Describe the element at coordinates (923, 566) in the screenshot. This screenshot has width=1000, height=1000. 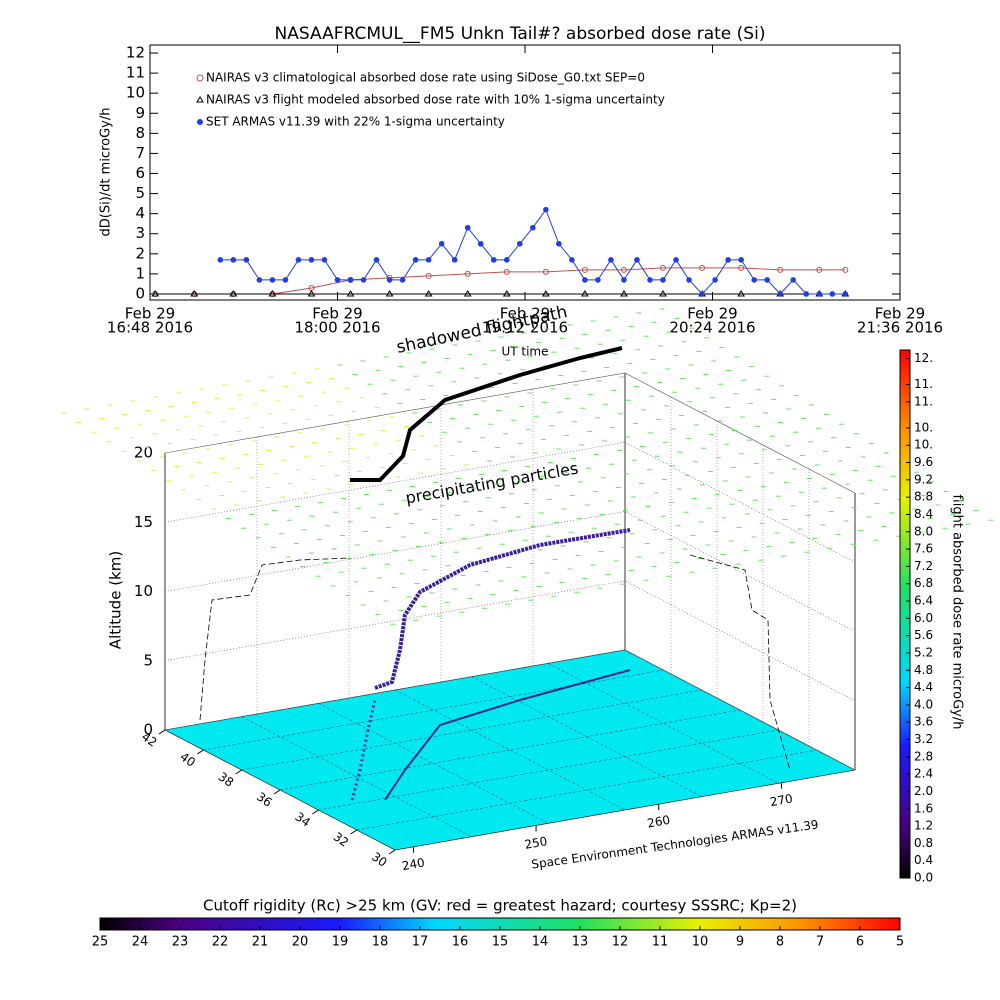
I see `colorbar-tick-label: 7.2` at that location.